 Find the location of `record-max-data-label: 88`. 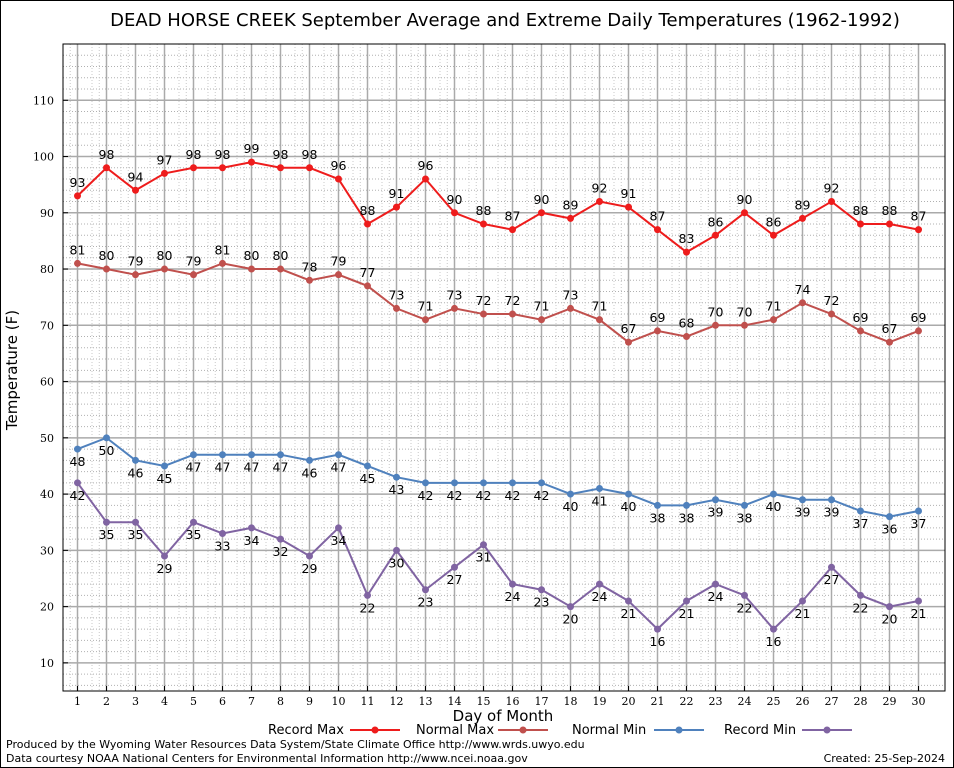

record-max-data-label: 88 is located at coordinates (861, 210).